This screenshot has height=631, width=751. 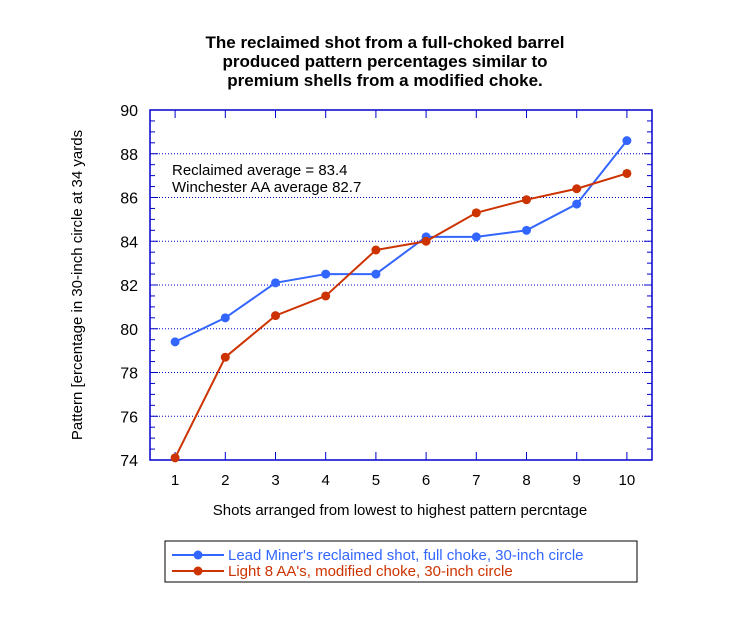 I want to click on legend-box, so click(x=401, y=561).